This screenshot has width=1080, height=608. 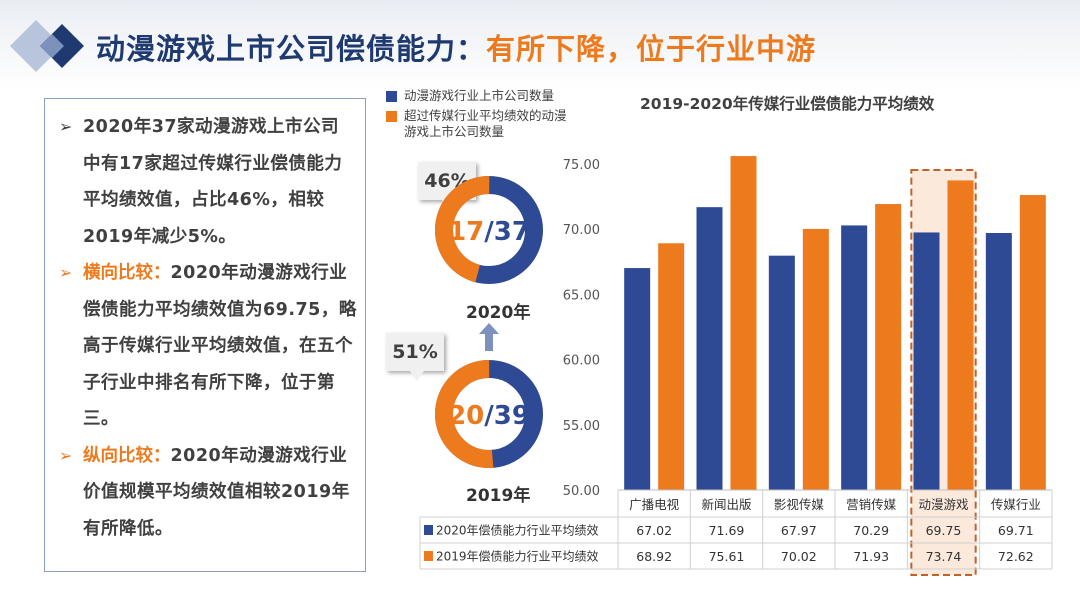 I want to click on y-tick-label: 65.00, so click(x=581, y=295).